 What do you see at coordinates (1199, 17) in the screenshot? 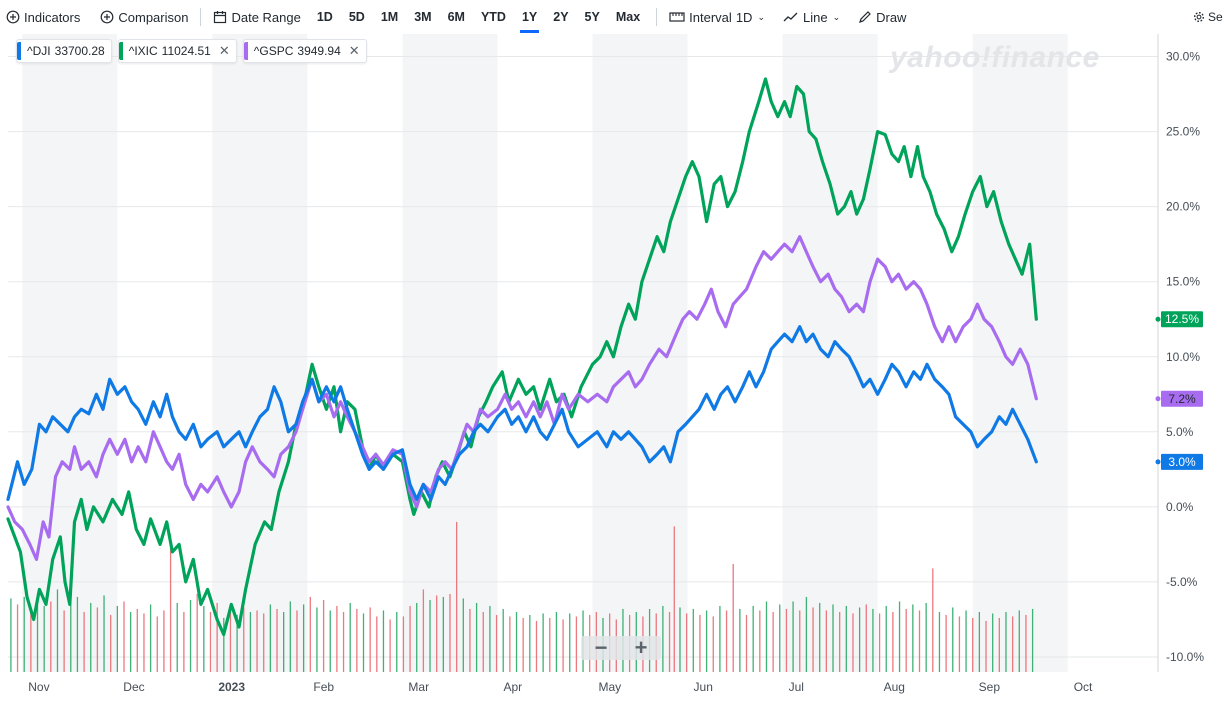
I see `gear-icon` at bounding box center [1199, 17].